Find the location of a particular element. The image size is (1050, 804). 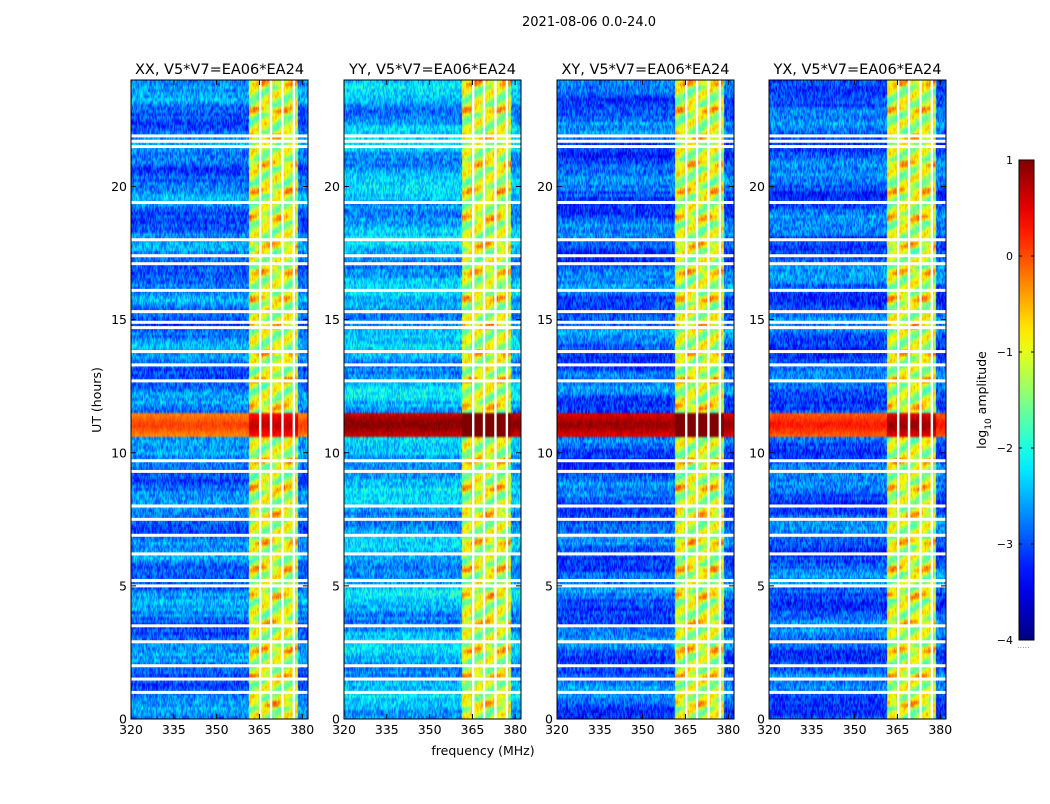

panel-title: YY, V5*V7=EA06*EA24 is located at coordinates (432, 70).